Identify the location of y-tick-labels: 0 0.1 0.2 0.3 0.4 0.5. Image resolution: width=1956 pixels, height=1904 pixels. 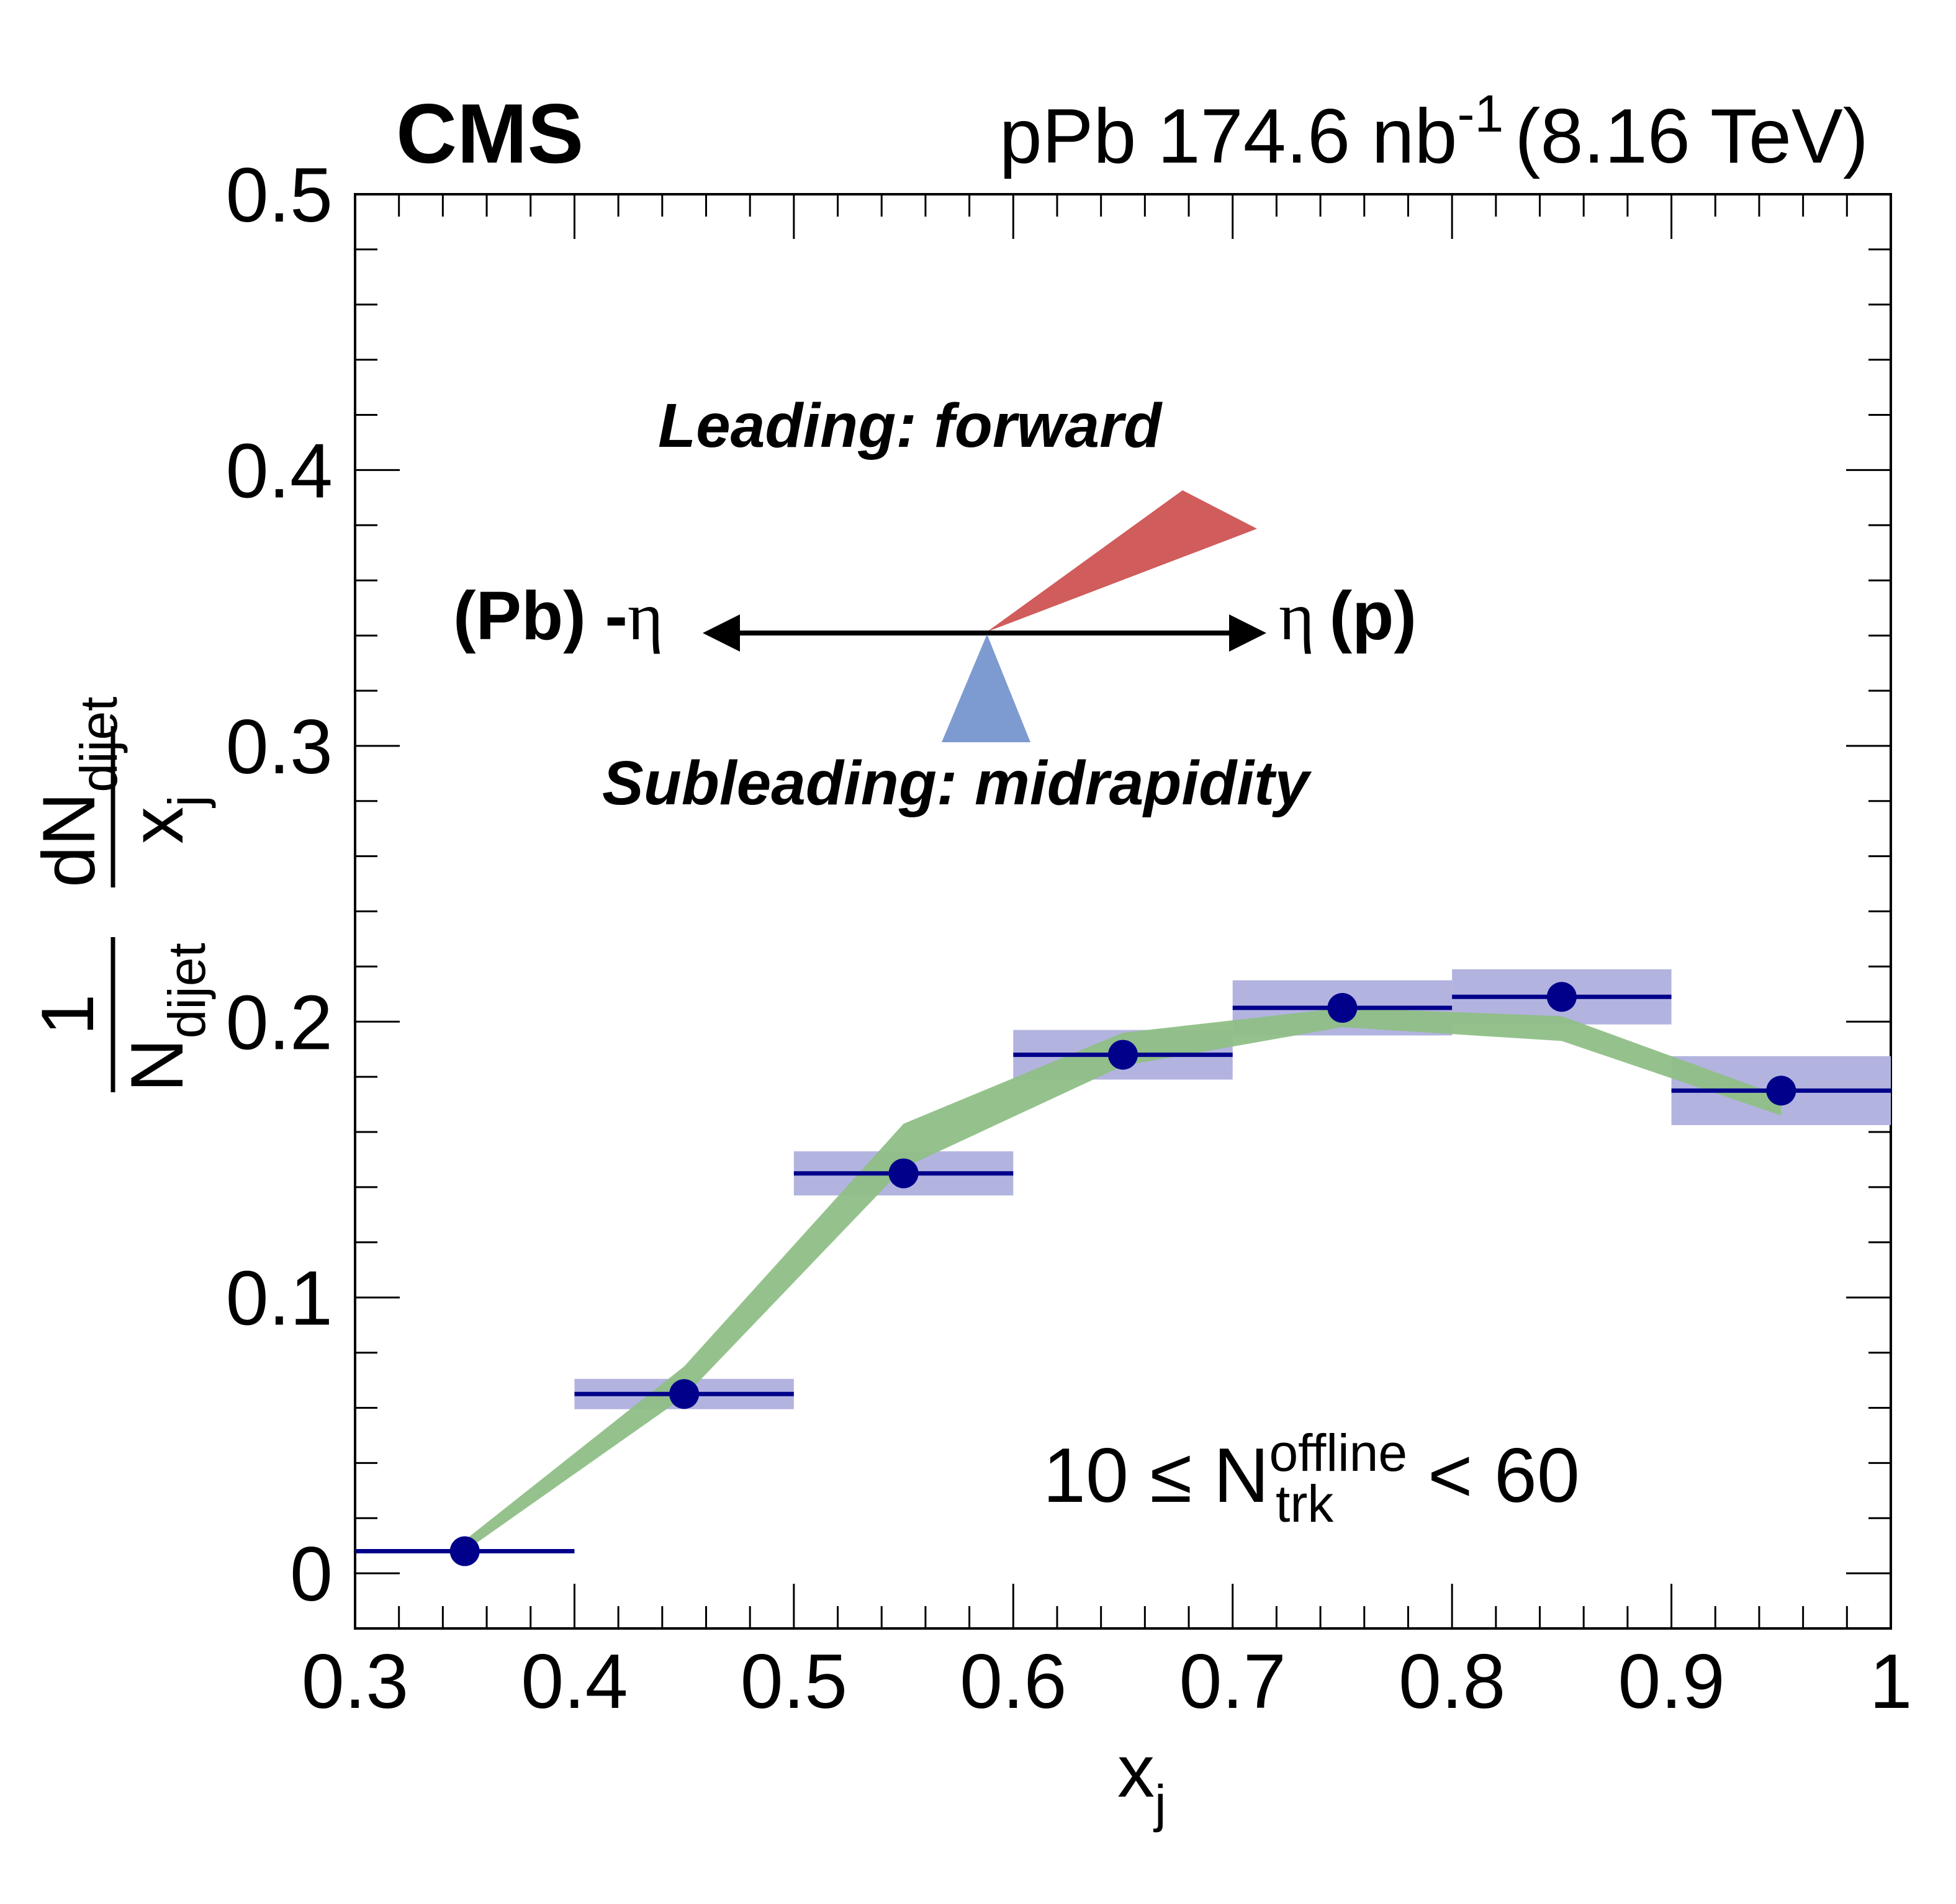
(279, 885).